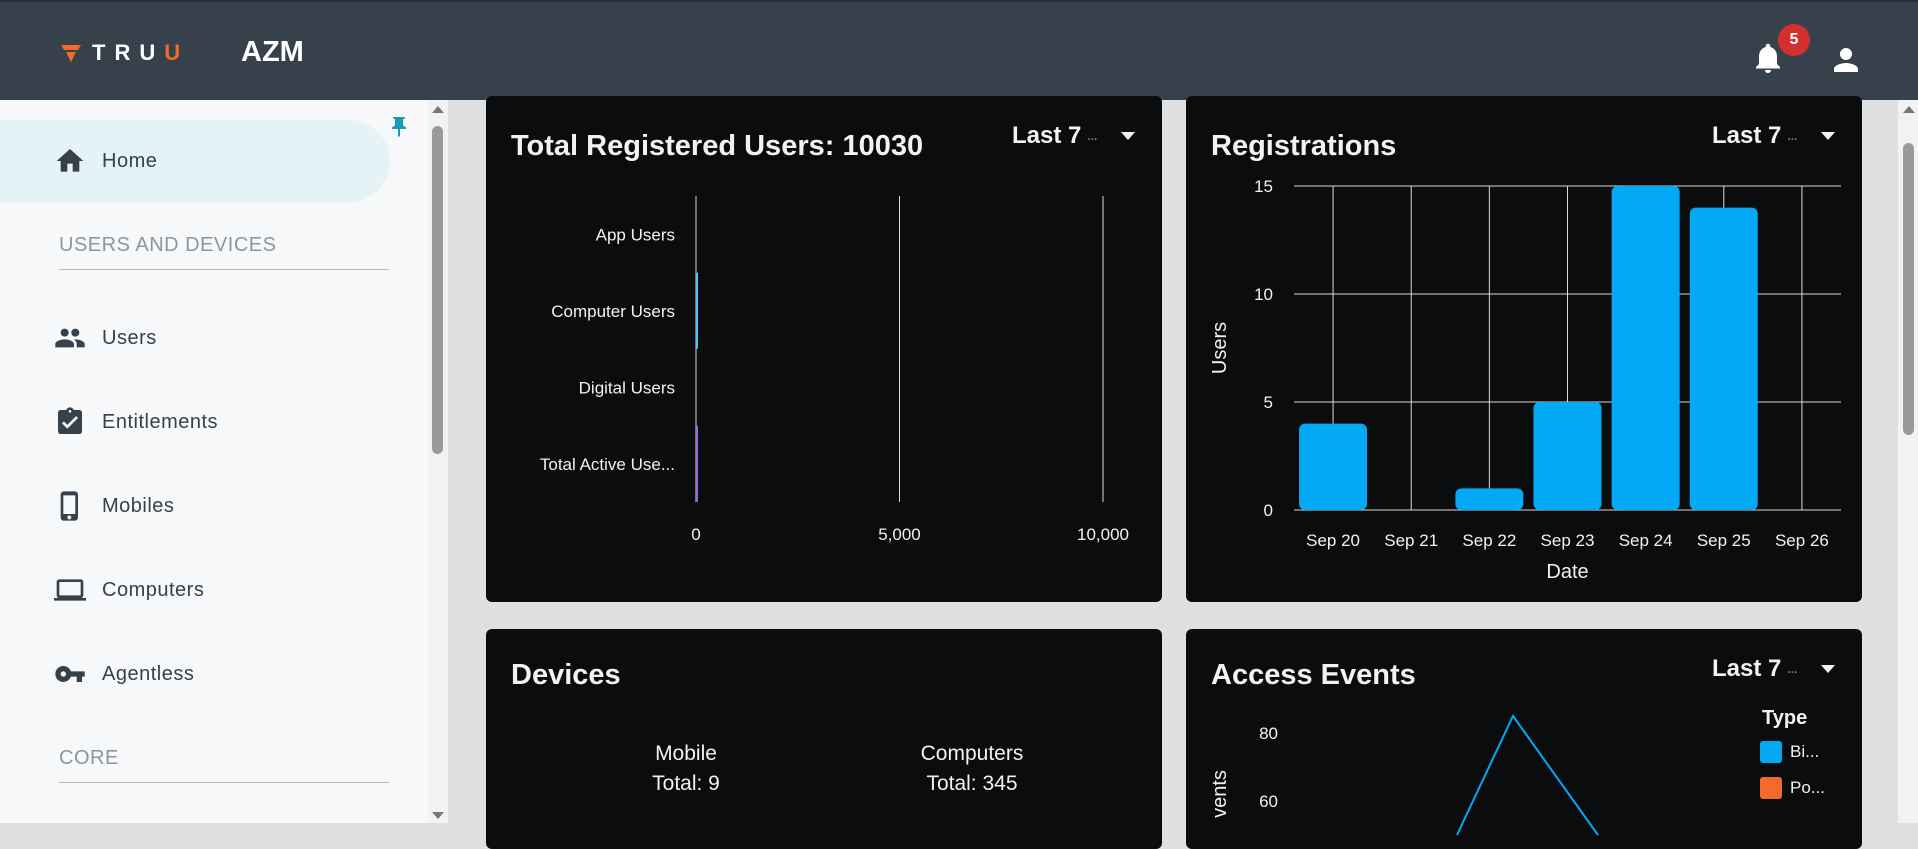 This screenshot has height=849, width=1918. What do you see at coordinates (1263, 294) in the screenshot?
I see `y-tick-label: 10` at bounding box center [1263, 294].